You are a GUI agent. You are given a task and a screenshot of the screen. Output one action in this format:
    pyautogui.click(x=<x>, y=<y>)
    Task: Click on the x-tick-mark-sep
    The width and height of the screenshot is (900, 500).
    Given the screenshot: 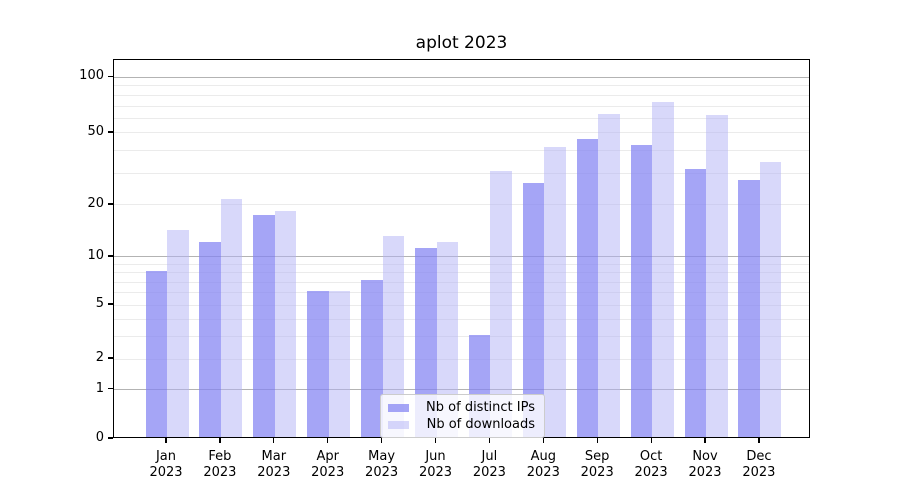 What is the action you would take?
    pyautogui.click(x=597, y=440)
    